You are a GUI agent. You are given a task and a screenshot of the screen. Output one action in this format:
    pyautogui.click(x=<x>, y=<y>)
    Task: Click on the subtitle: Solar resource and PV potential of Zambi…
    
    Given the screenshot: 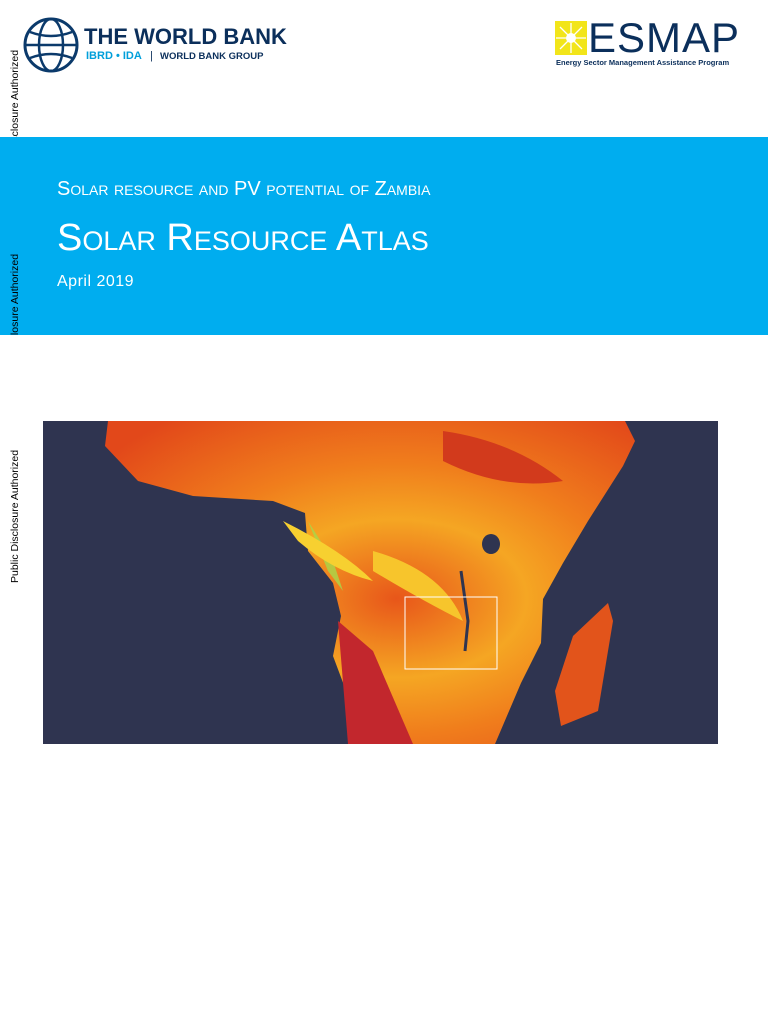 What is the action you would take?
    pyautogui.click(x=244, y=189)
    